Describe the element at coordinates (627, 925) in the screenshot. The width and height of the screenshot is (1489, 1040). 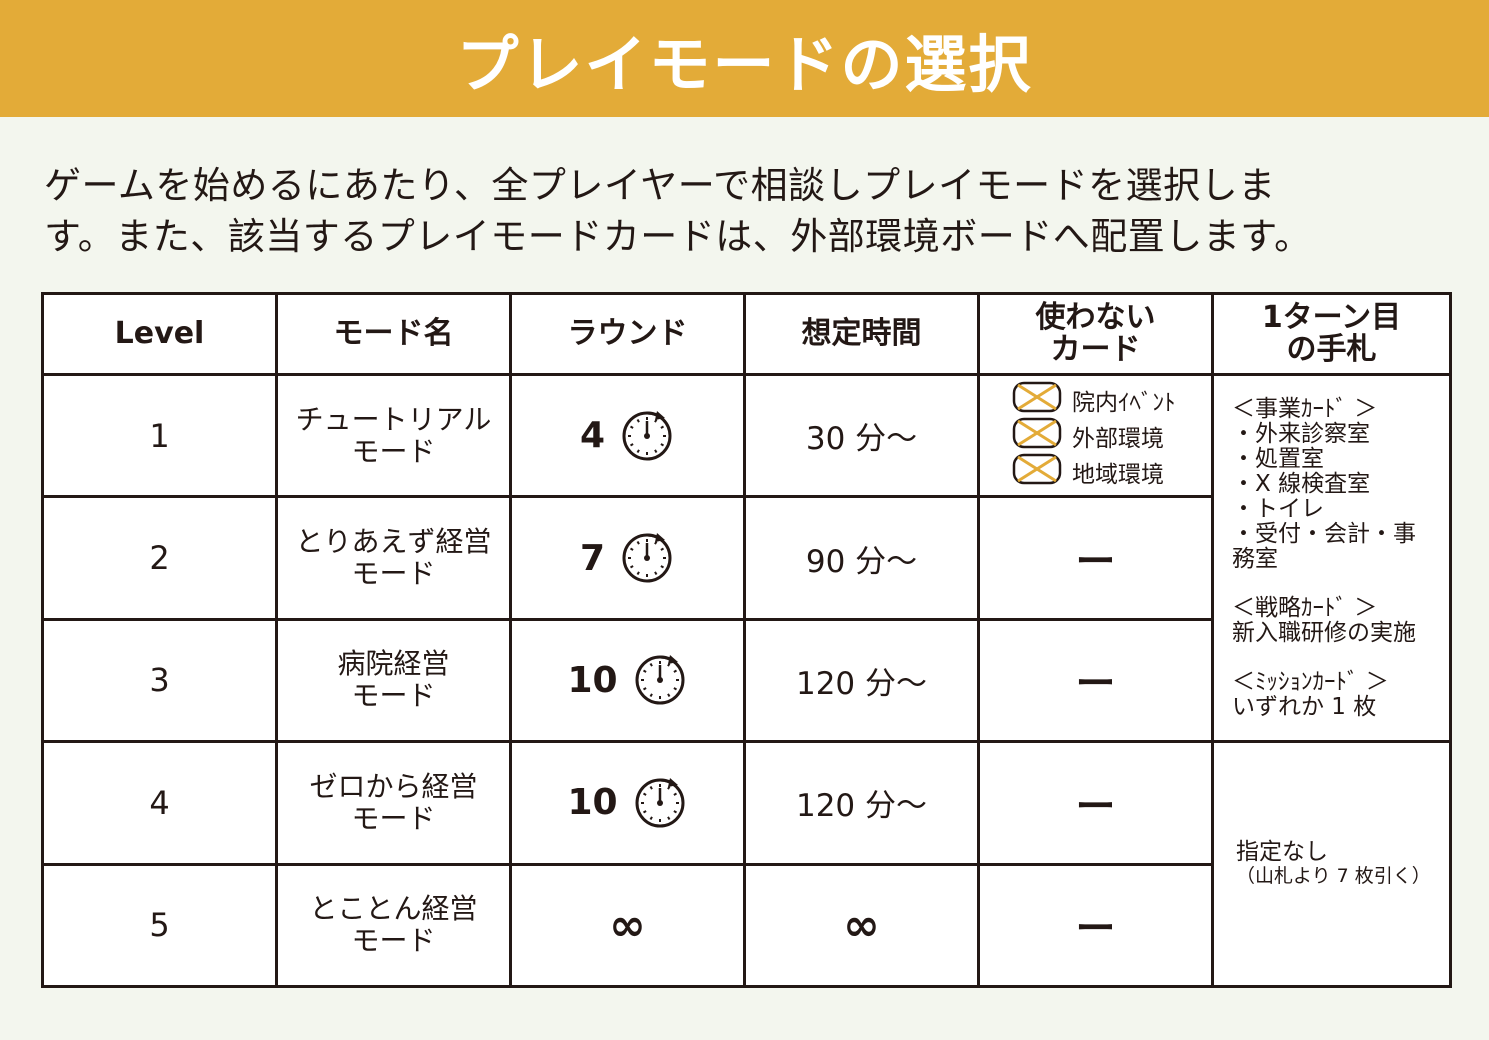
I see `round-cell: ∞` at that location.